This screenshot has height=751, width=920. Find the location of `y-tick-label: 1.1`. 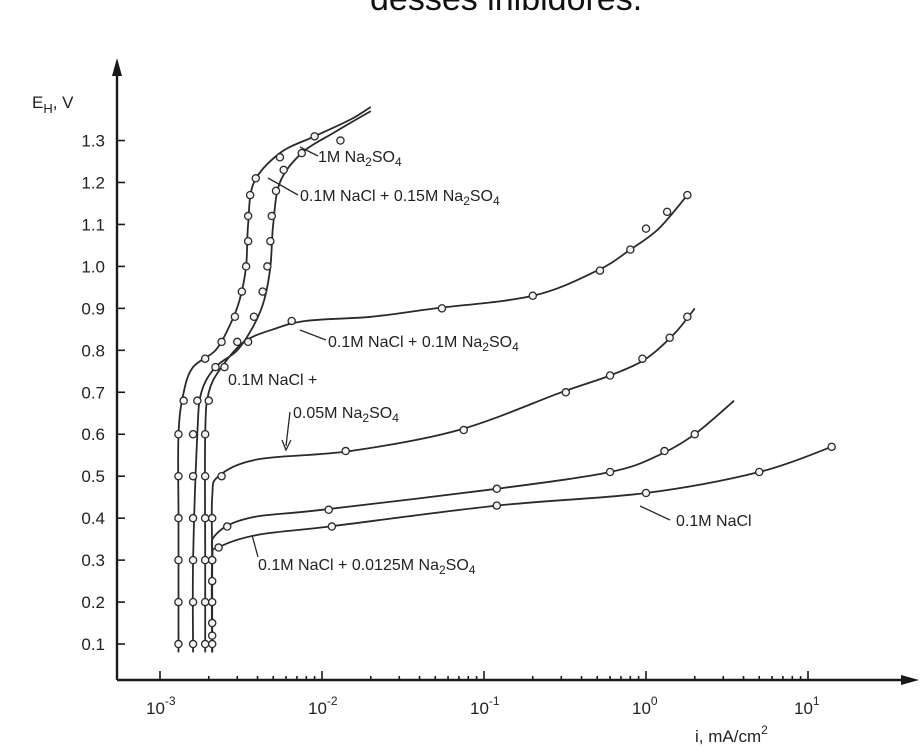

y-tick-label: 1.1 is located at coordinates (93, 224).